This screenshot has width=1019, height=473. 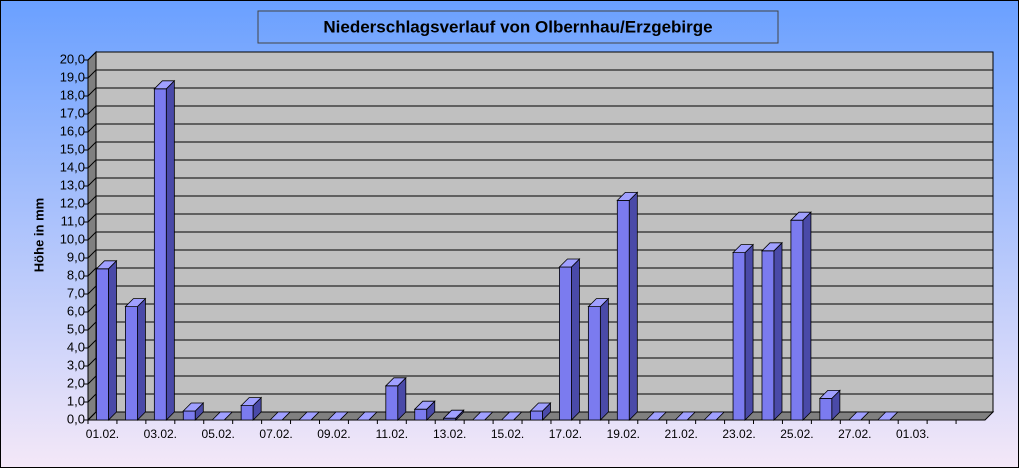 What do you see at coordinates (38, 235) in the screenshot?
I see `y-axis-label: Höhe in mm` at bounding box center [38, 235].